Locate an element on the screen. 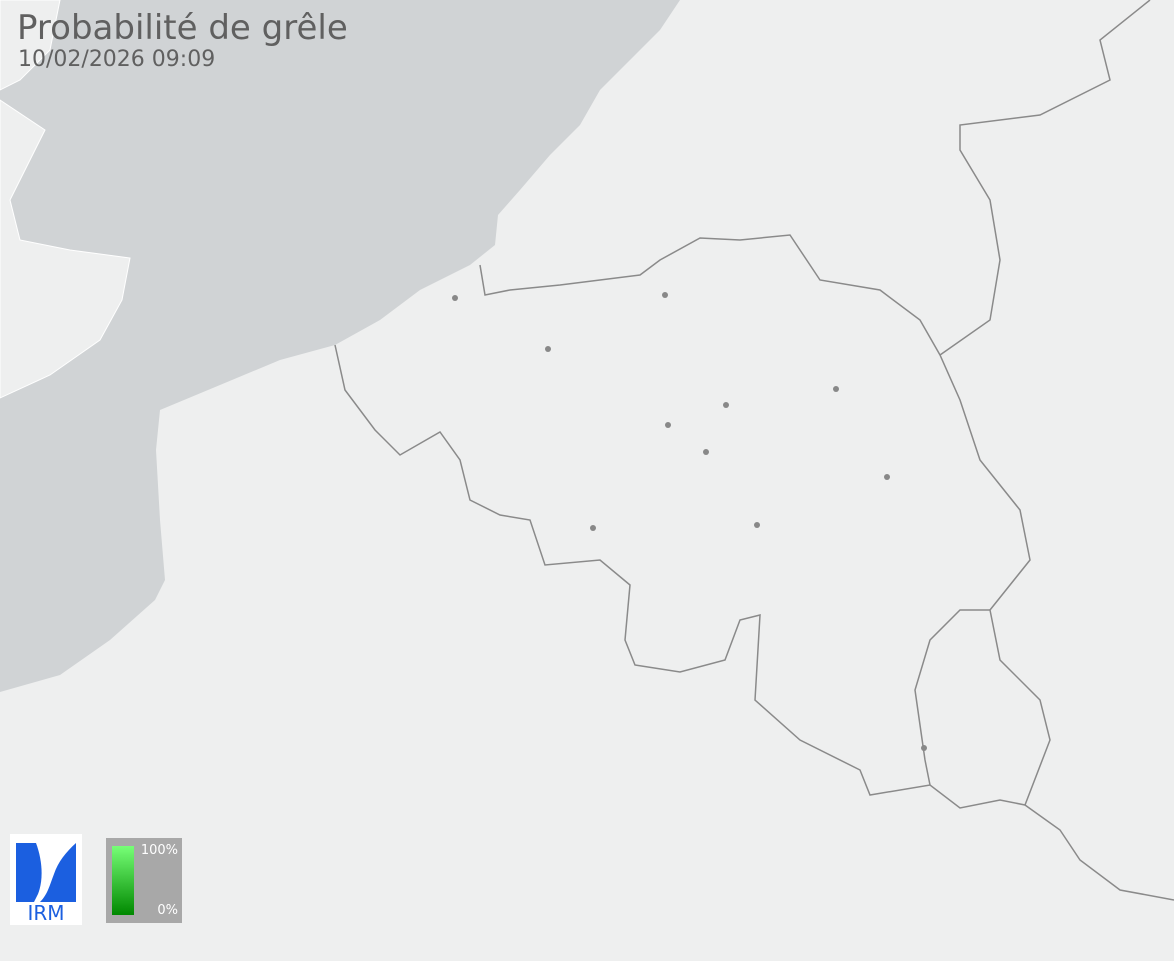  irm-logo: IRM is located at coordinates (46, 879).